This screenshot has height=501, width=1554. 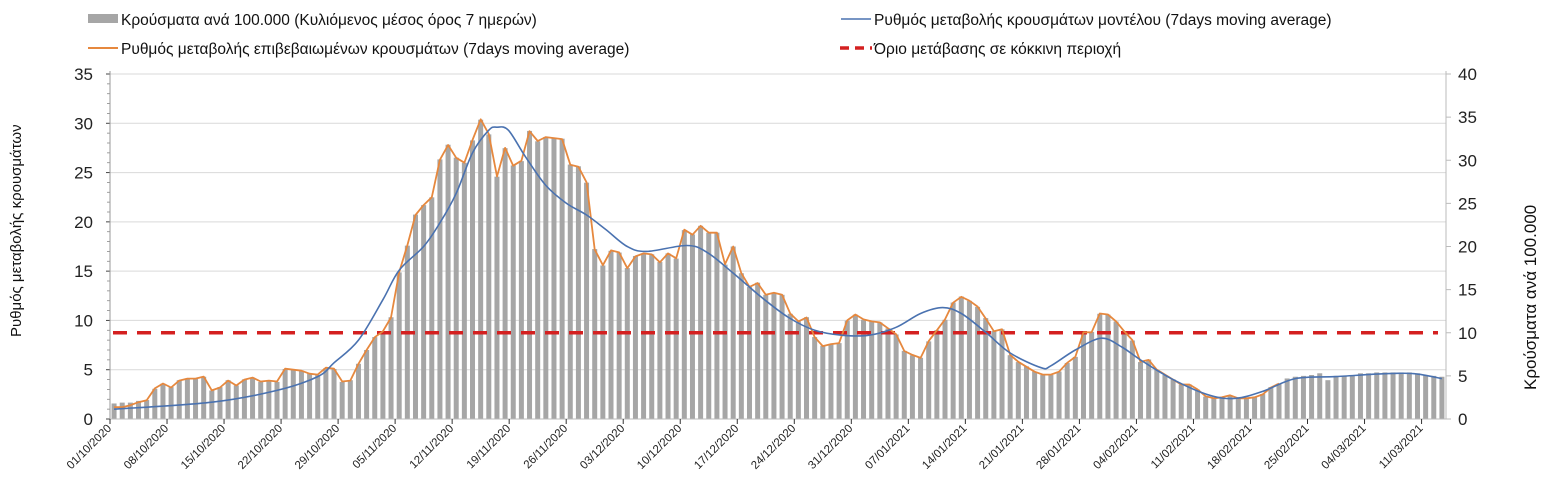 What do you see at coordinates (546, 447) in the screenshot?
I see `x-tick-label: 26/11/2020` at bounding box center [546, 447].